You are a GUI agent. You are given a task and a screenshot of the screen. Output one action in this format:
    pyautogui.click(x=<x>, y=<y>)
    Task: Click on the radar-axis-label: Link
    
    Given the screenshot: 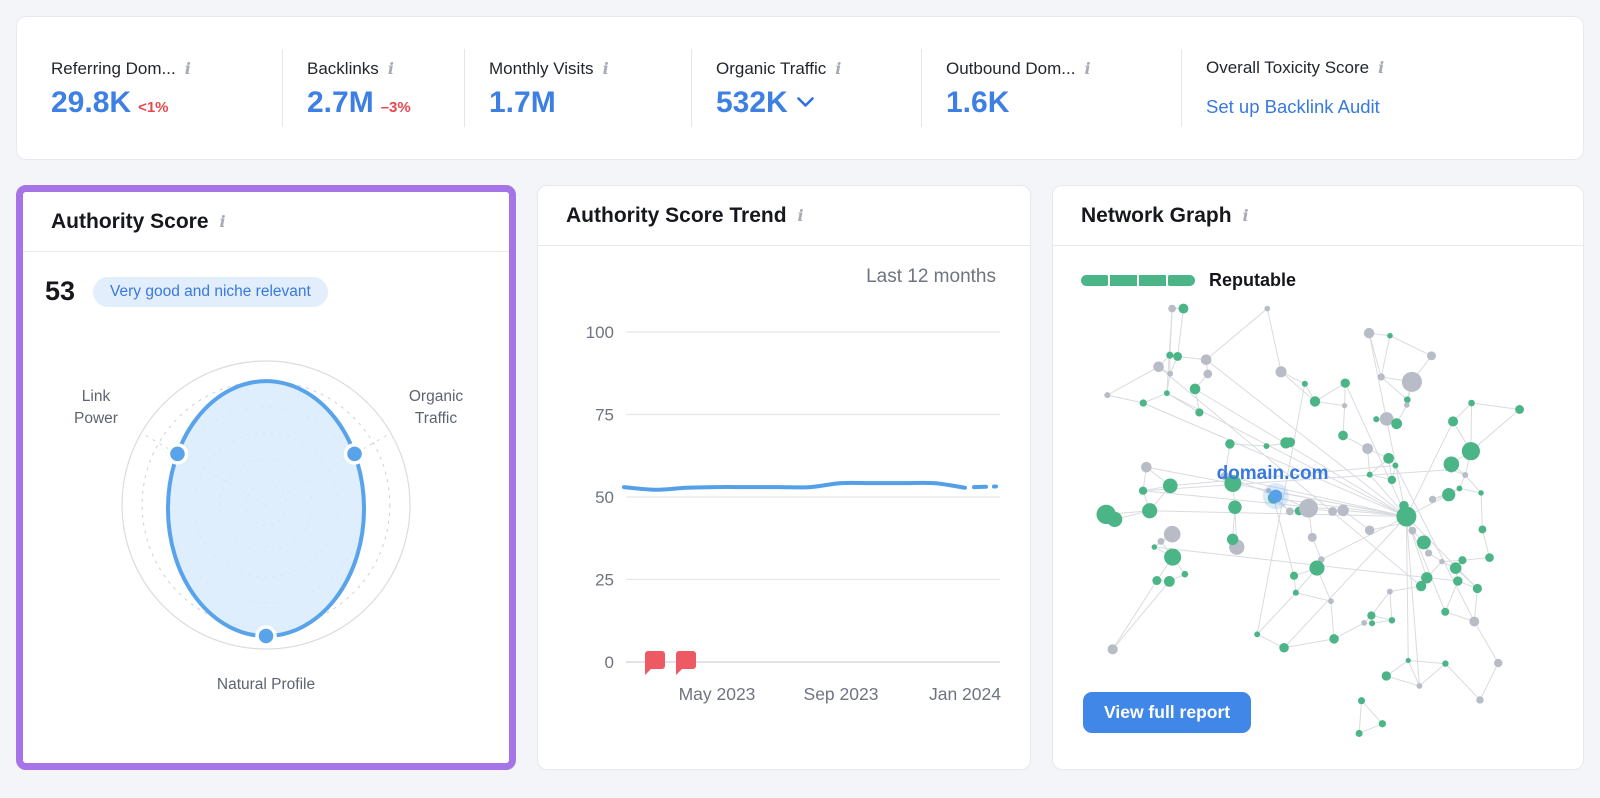 What is the action you would take?
    pyautogui.click(x=96, y=396)
    